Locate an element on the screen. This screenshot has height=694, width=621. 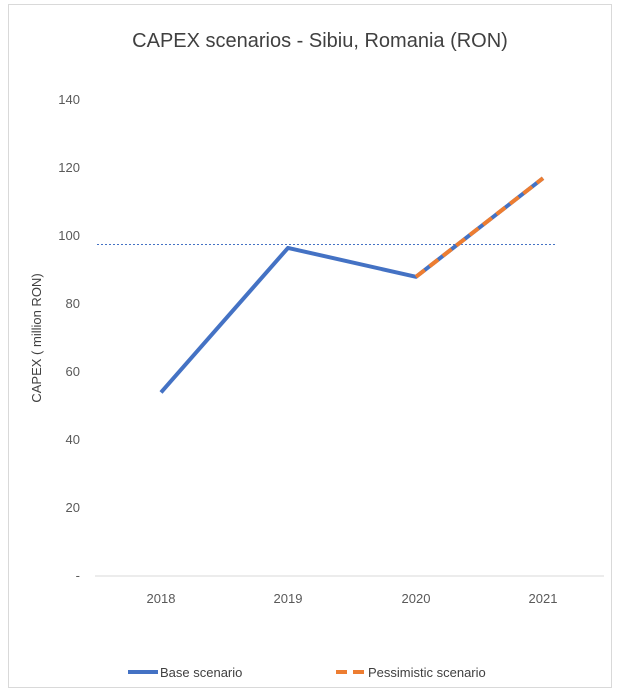
legend-label-pessimistic: Pessimistic scenario is located at coordinates (427, 672).